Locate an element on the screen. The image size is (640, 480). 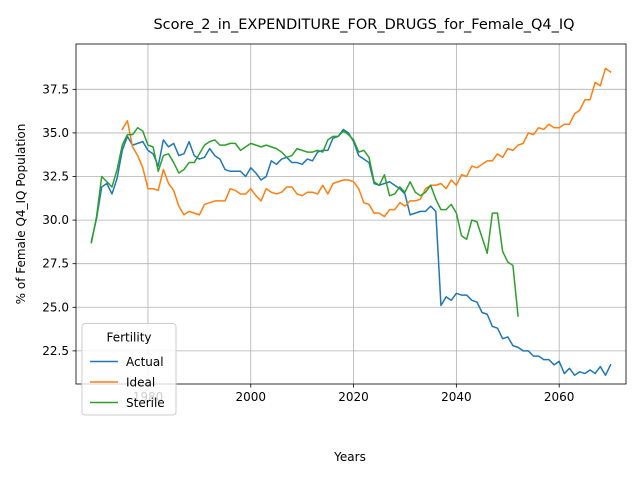
y-axis: 22.5 25.0 27.5 30.0 32.5 35.0 37.5 is located at coordinates (59, 220).